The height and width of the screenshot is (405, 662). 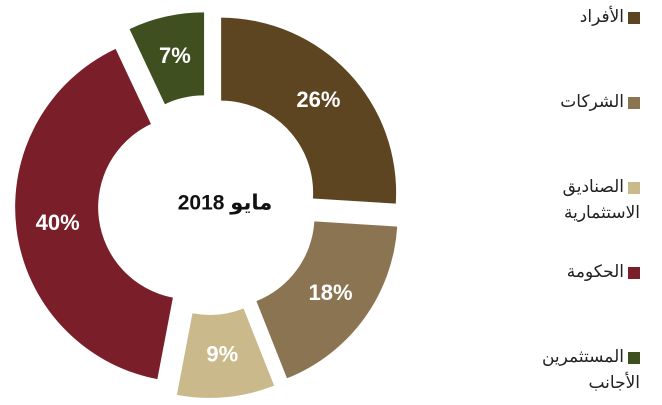 What do you see at coordinates (222, 354) in the screenshot?
I see `value-label: 9%` at bounding box center [222, 354].